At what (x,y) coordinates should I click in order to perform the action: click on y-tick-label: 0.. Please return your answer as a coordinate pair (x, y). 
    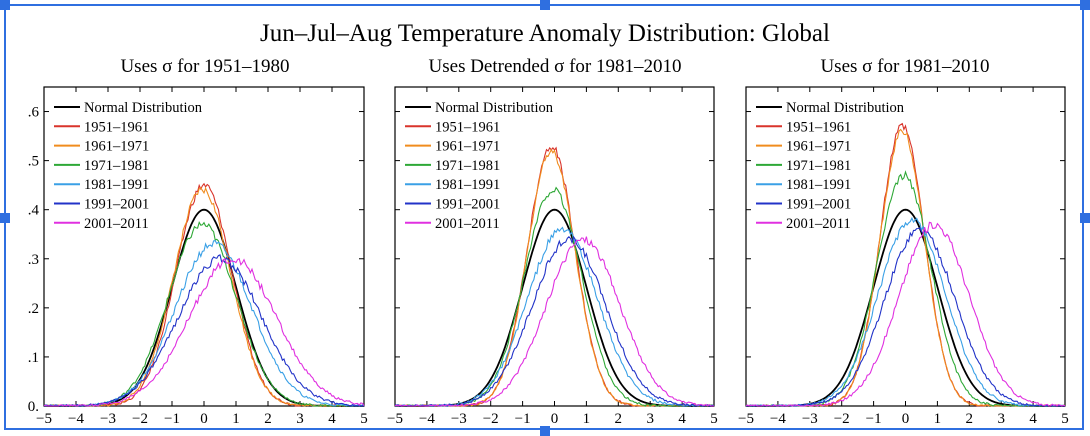
    Looking at the image, I should click on (33, 407).